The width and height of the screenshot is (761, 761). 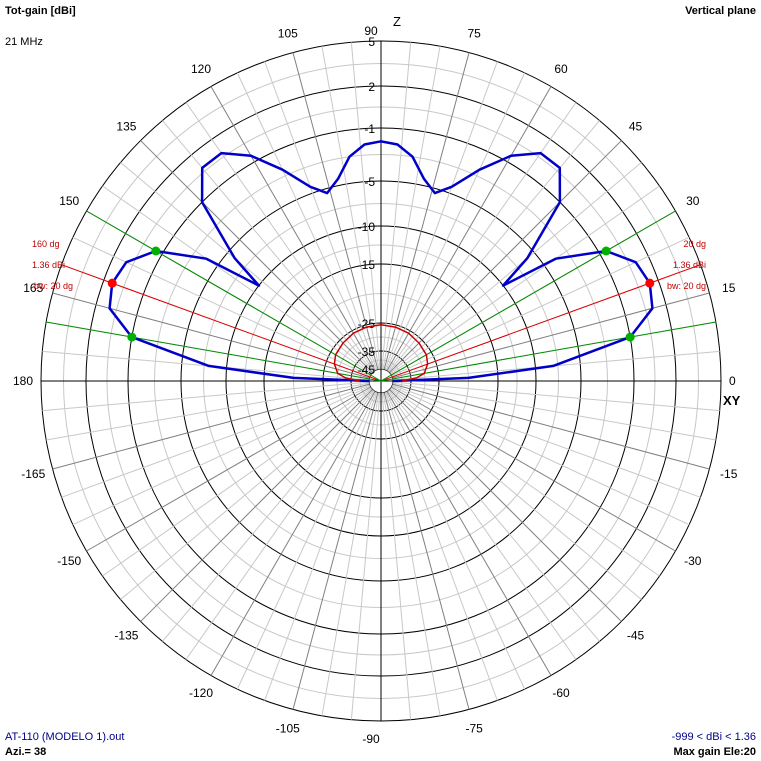 What do you see at coordinates (48, 265) in the screenshot?
I see `annotation-left: 1.36 dBi` at bounding box center [48, 265].